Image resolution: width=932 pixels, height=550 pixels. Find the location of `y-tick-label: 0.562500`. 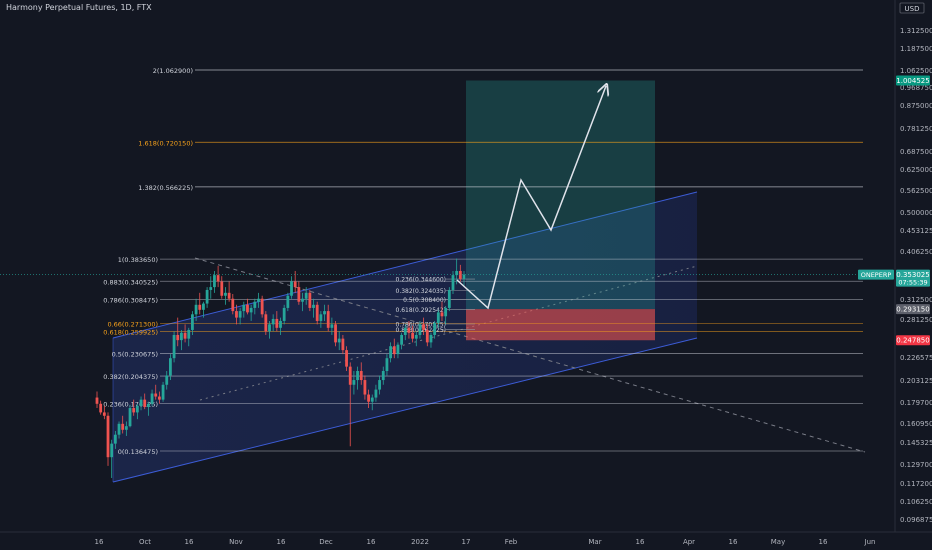

y-tick-label: 0.562500 is located at coordinates (916, 191).